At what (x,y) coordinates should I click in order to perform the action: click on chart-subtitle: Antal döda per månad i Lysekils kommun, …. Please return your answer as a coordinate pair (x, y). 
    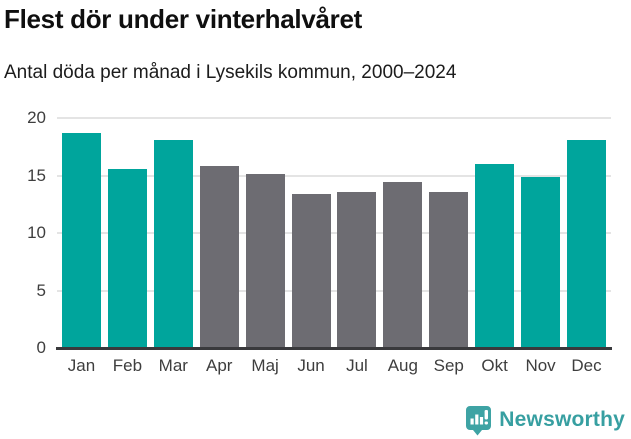
    Looking at the image, I should click on (230, 72).